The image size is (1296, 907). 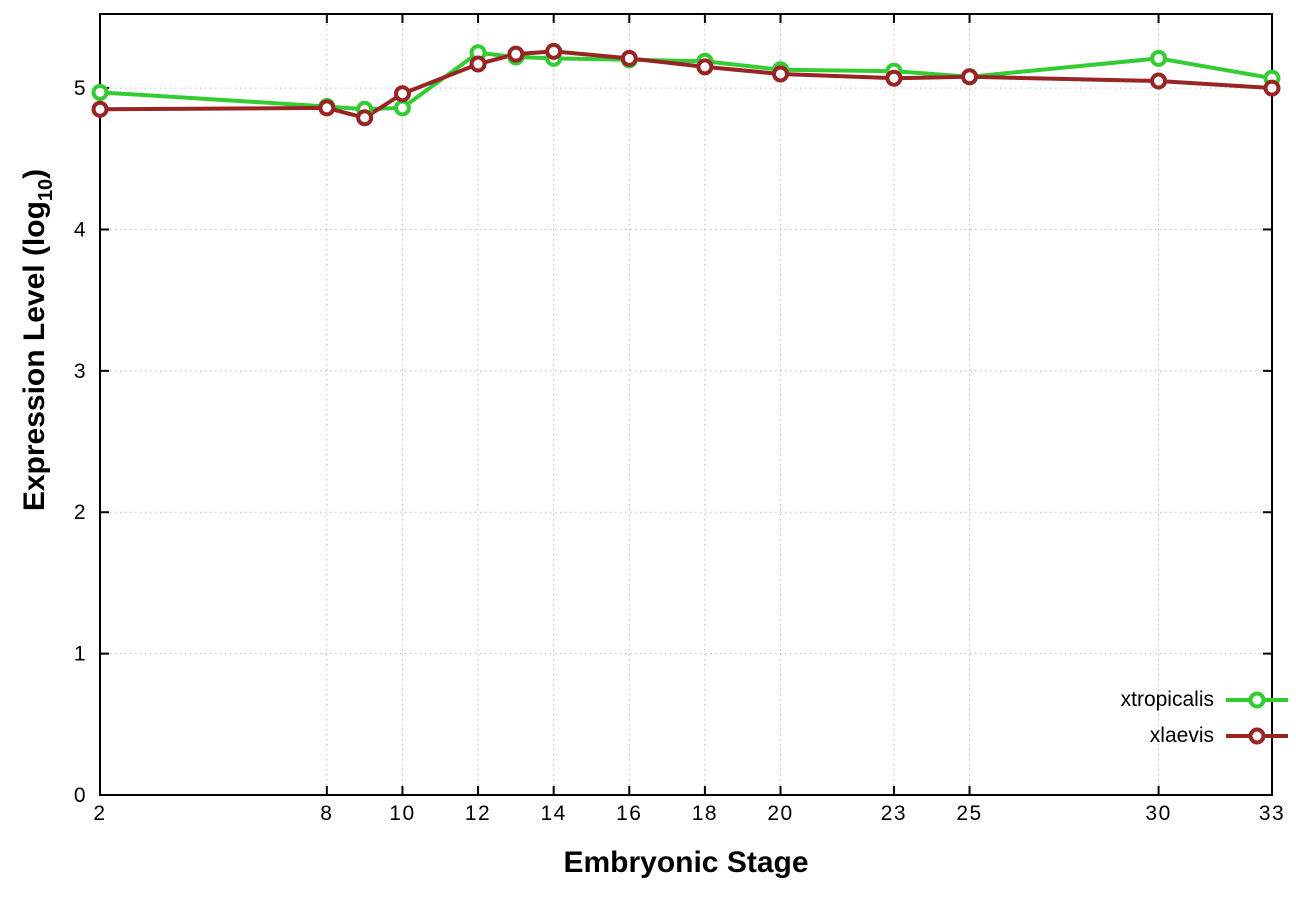 What do you see at coordinates (80, 371) in the screenshot?
I see `y-tick-label: 3` at bounding box center [80, 371].